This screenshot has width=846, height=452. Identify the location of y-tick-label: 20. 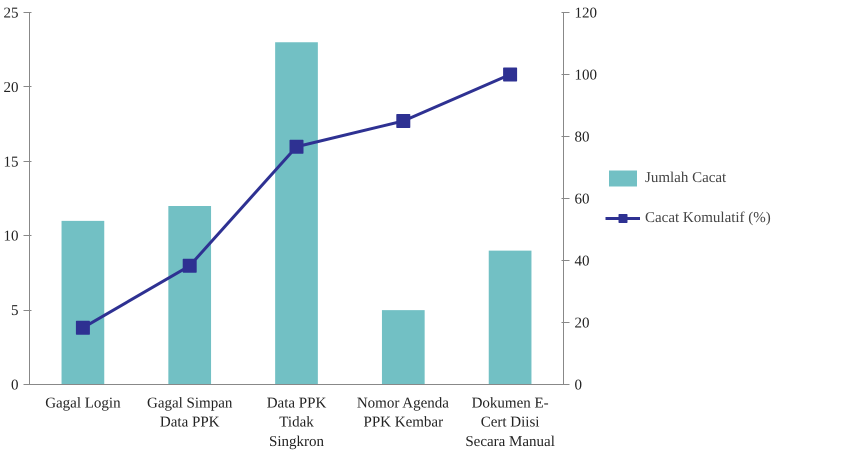
(11, 88).